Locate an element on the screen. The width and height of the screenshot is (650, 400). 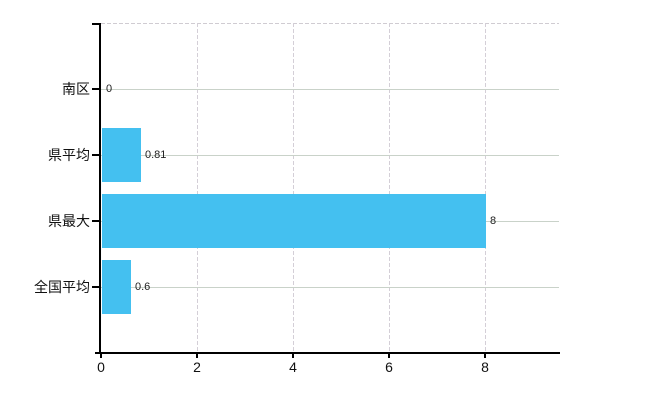
x-axis-line is located at coordinates (327, 353).